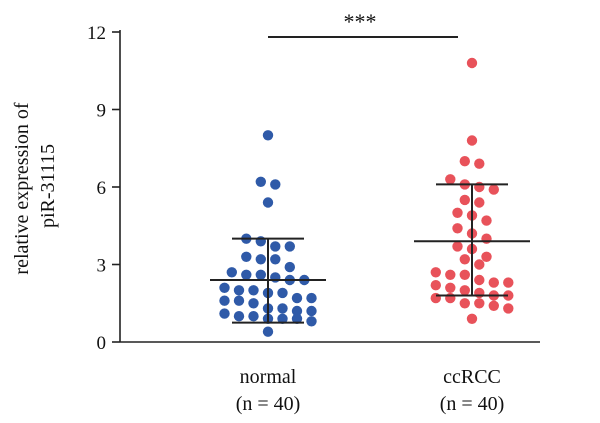  Describe the element at coordinates (370, 390) in the screenshot. I see `category-labels: normal (n = 40) ccRCC (n = 40)` at that location.